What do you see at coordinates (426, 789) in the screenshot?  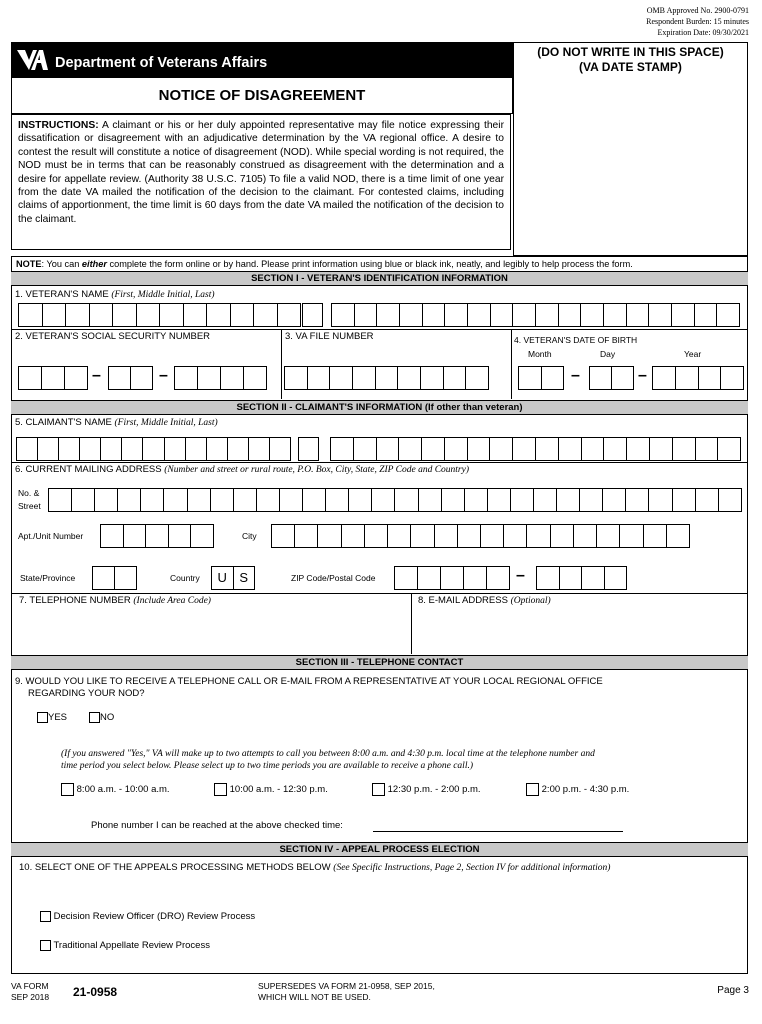 I see `time-option-3: 12:30 p.m. - 2:00 p.m.` at bounding box center [426, 789].